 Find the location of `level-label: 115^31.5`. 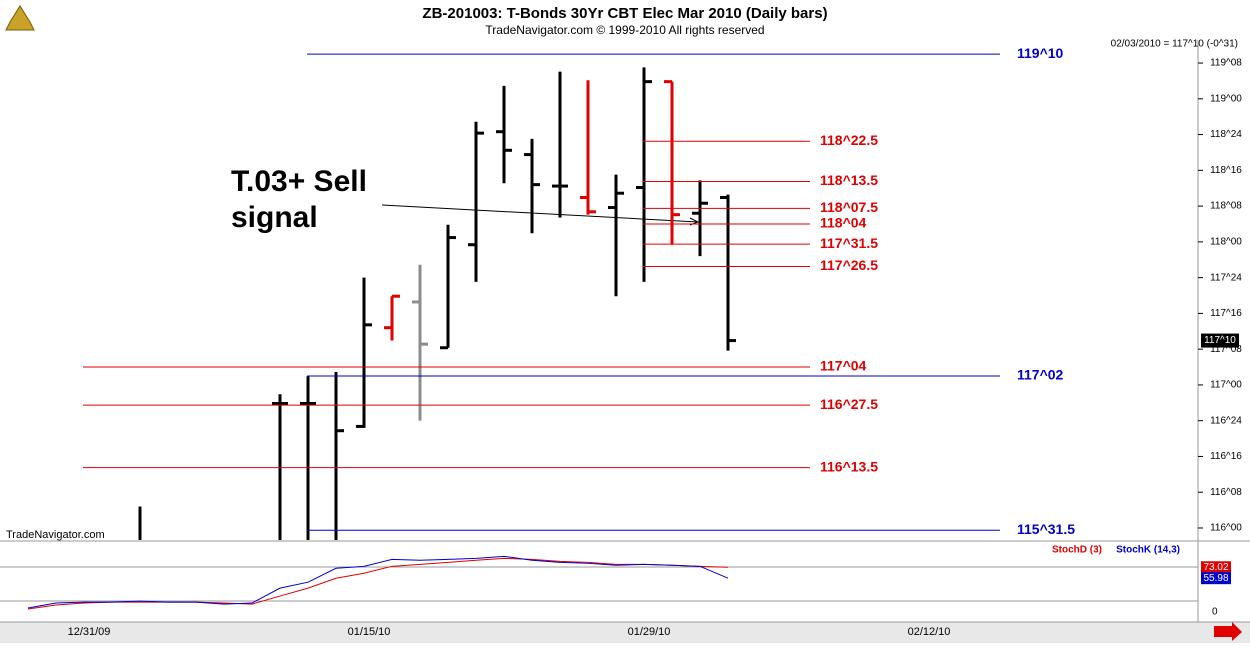

level-label: 115^31.5 is located at coordinates (1046, 529).